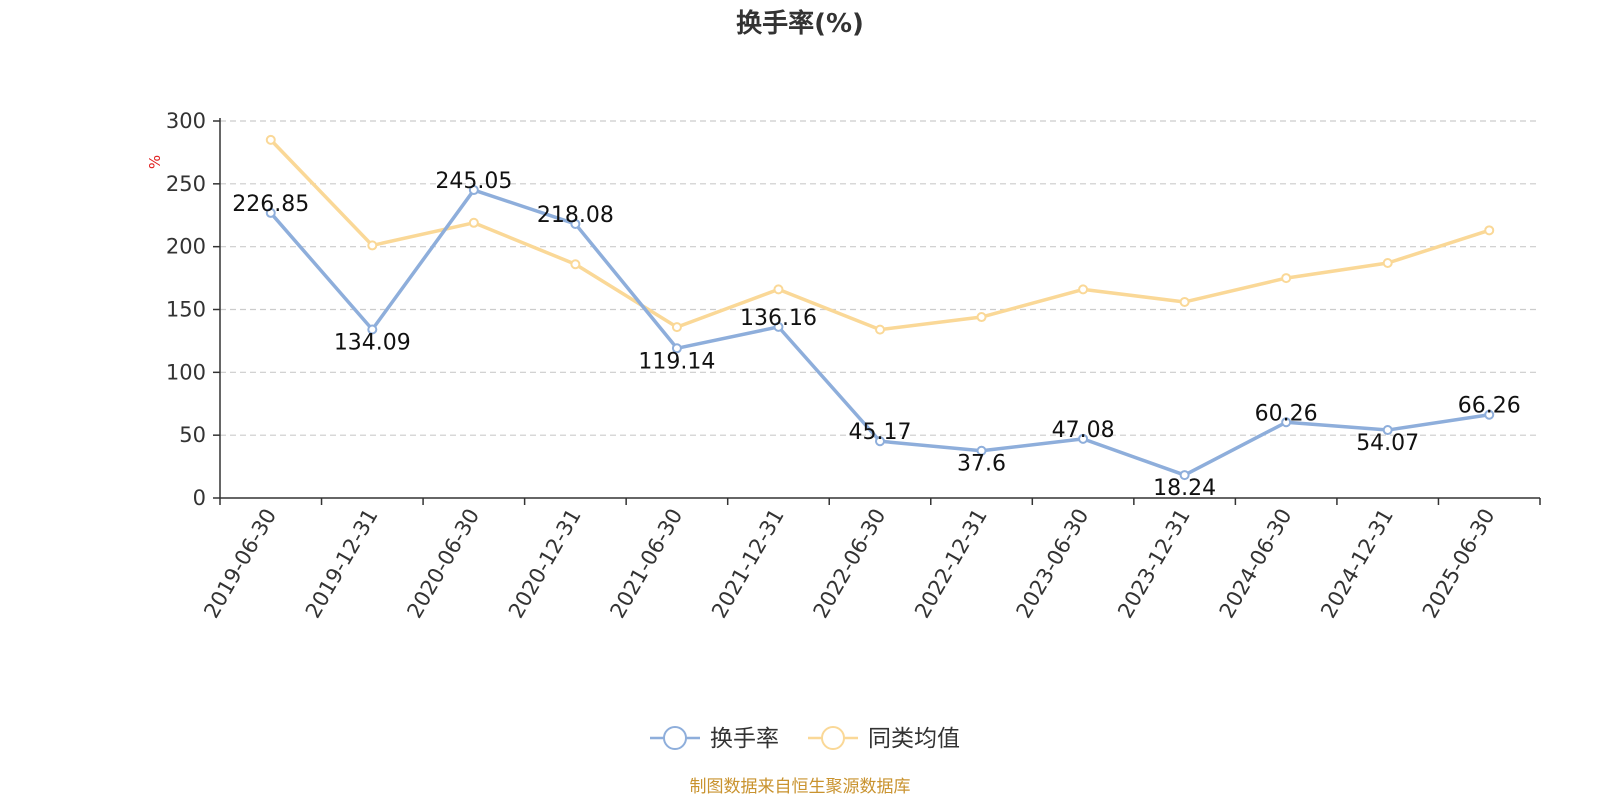 The height and width of the screenshot is (804, 1600). Describe the element at coordinates (1256, 564) in the screenshot. I see `x-tick-label: 2024-06-30` at that location.